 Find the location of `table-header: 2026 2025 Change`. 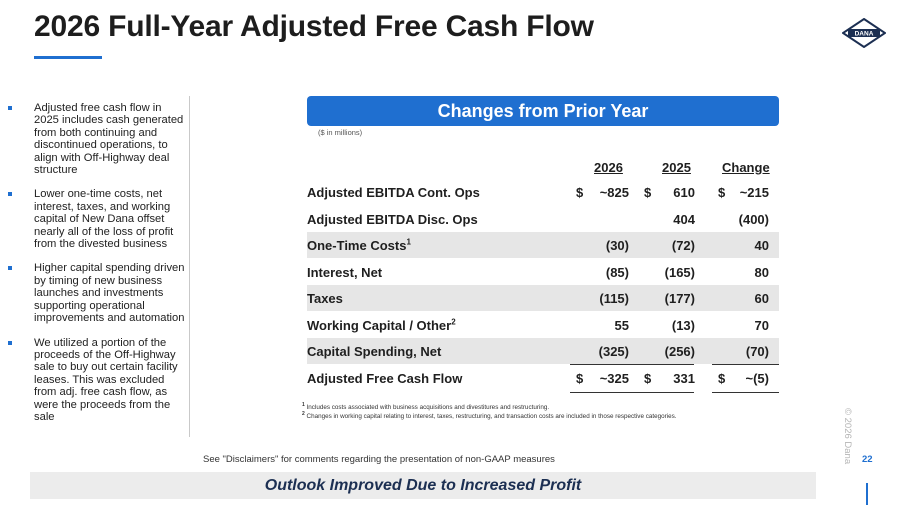

table-header: 2026 2025 Change is located at coordinates (543, 166).